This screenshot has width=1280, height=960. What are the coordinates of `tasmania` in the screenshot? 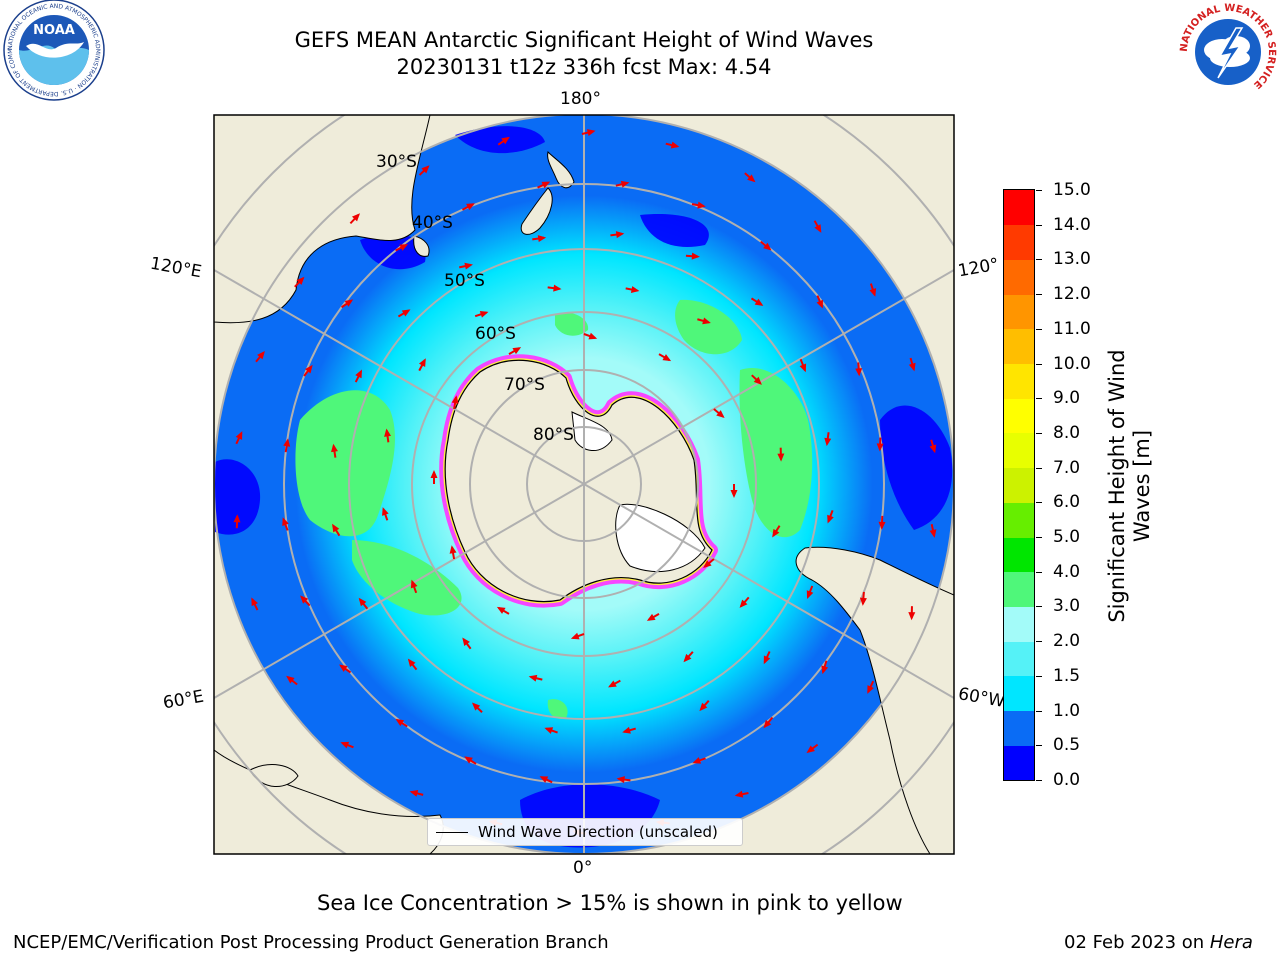 It's located at (421, 246).